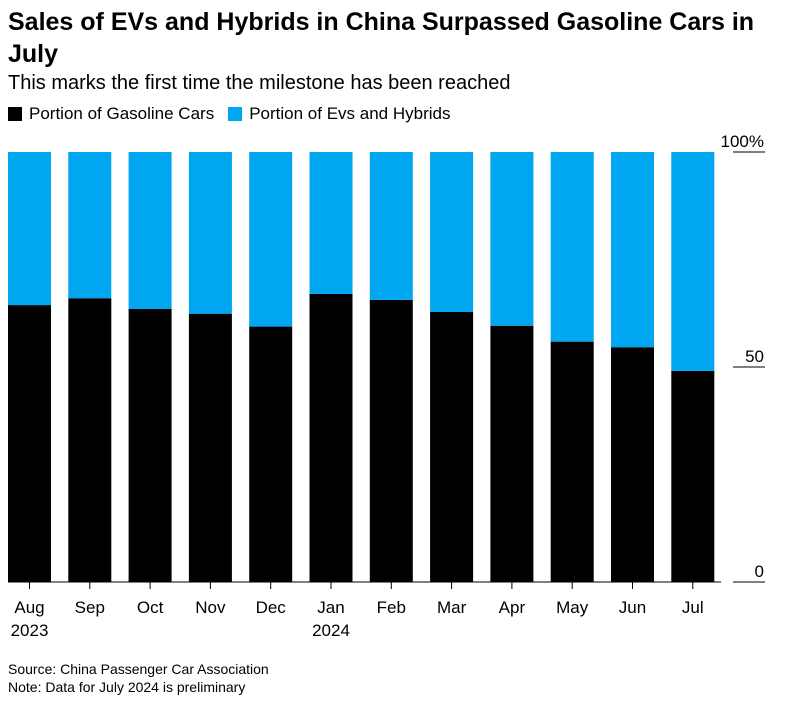 This screenshot has height=702, width=801. Describe the element at coordinates (90, 607) in the screenshot. I see `x-tick-label-sep: Sep` at that location.